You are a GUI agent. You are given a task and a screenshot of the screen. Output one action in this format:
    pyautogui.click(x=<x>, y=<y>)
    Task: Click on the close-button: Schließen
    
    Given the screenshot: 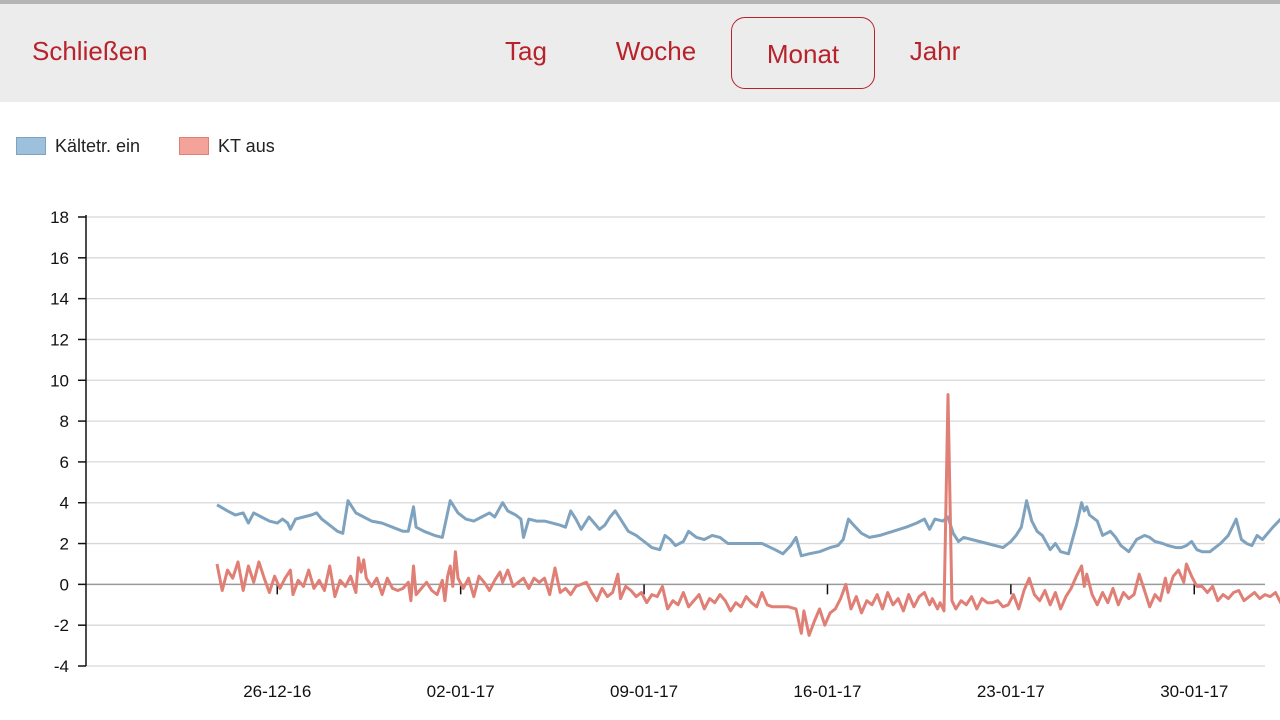 What is the action you would take?
    pyautogui.click(x=90, y=51)
    